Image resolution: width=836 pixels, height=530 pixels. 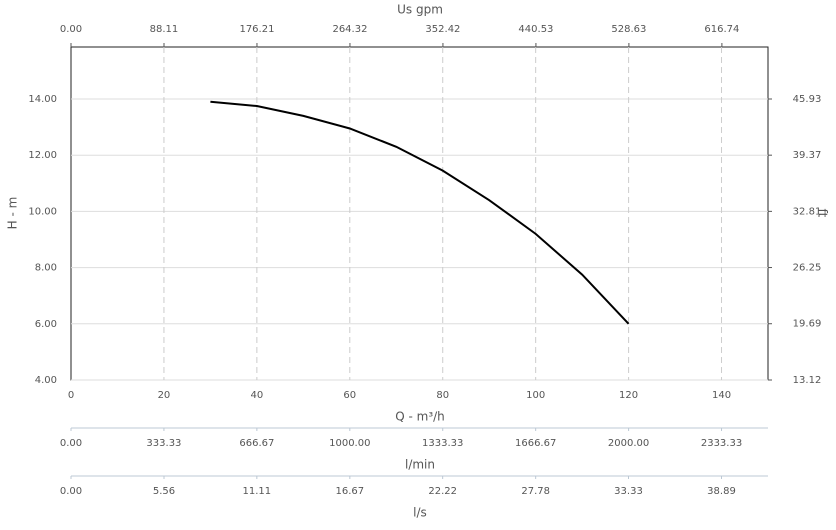 I want to click on axis-title: l/min, so click(x=420, y=465).